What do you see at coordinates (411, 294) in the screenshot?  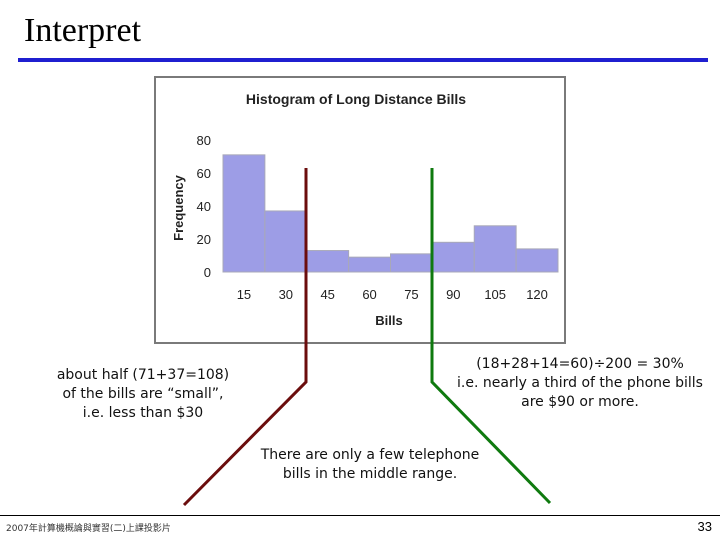 I see `x-tick-label: 75` at bounding box center [411, 294].